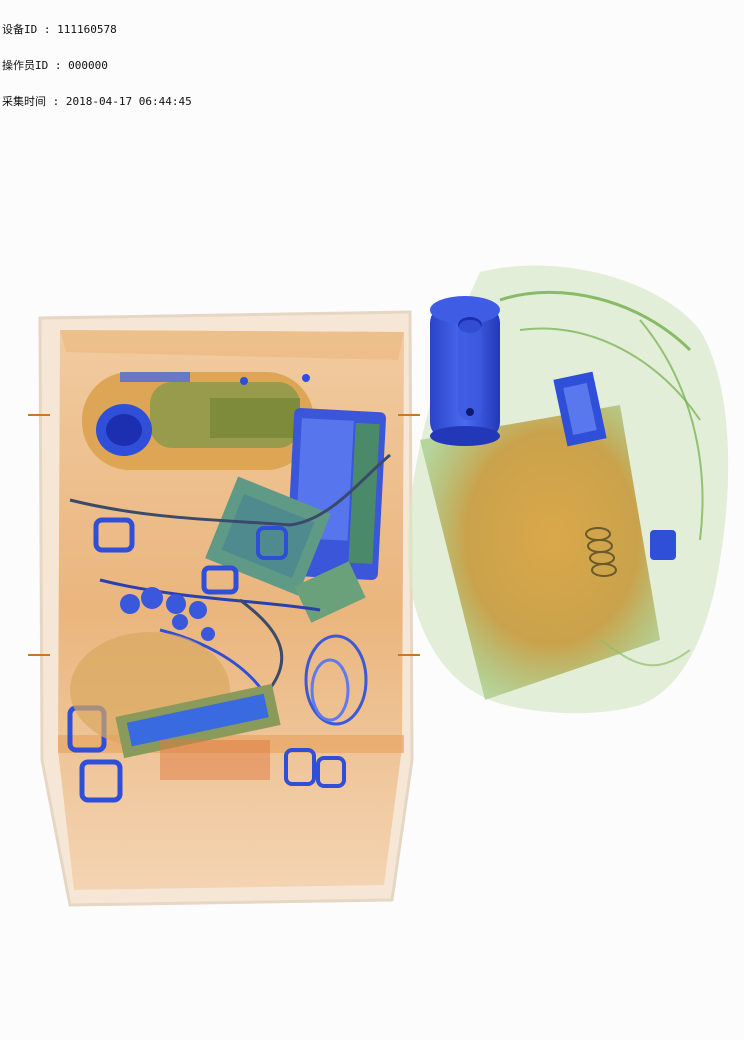  I want to click on coins, so click(167, 614).